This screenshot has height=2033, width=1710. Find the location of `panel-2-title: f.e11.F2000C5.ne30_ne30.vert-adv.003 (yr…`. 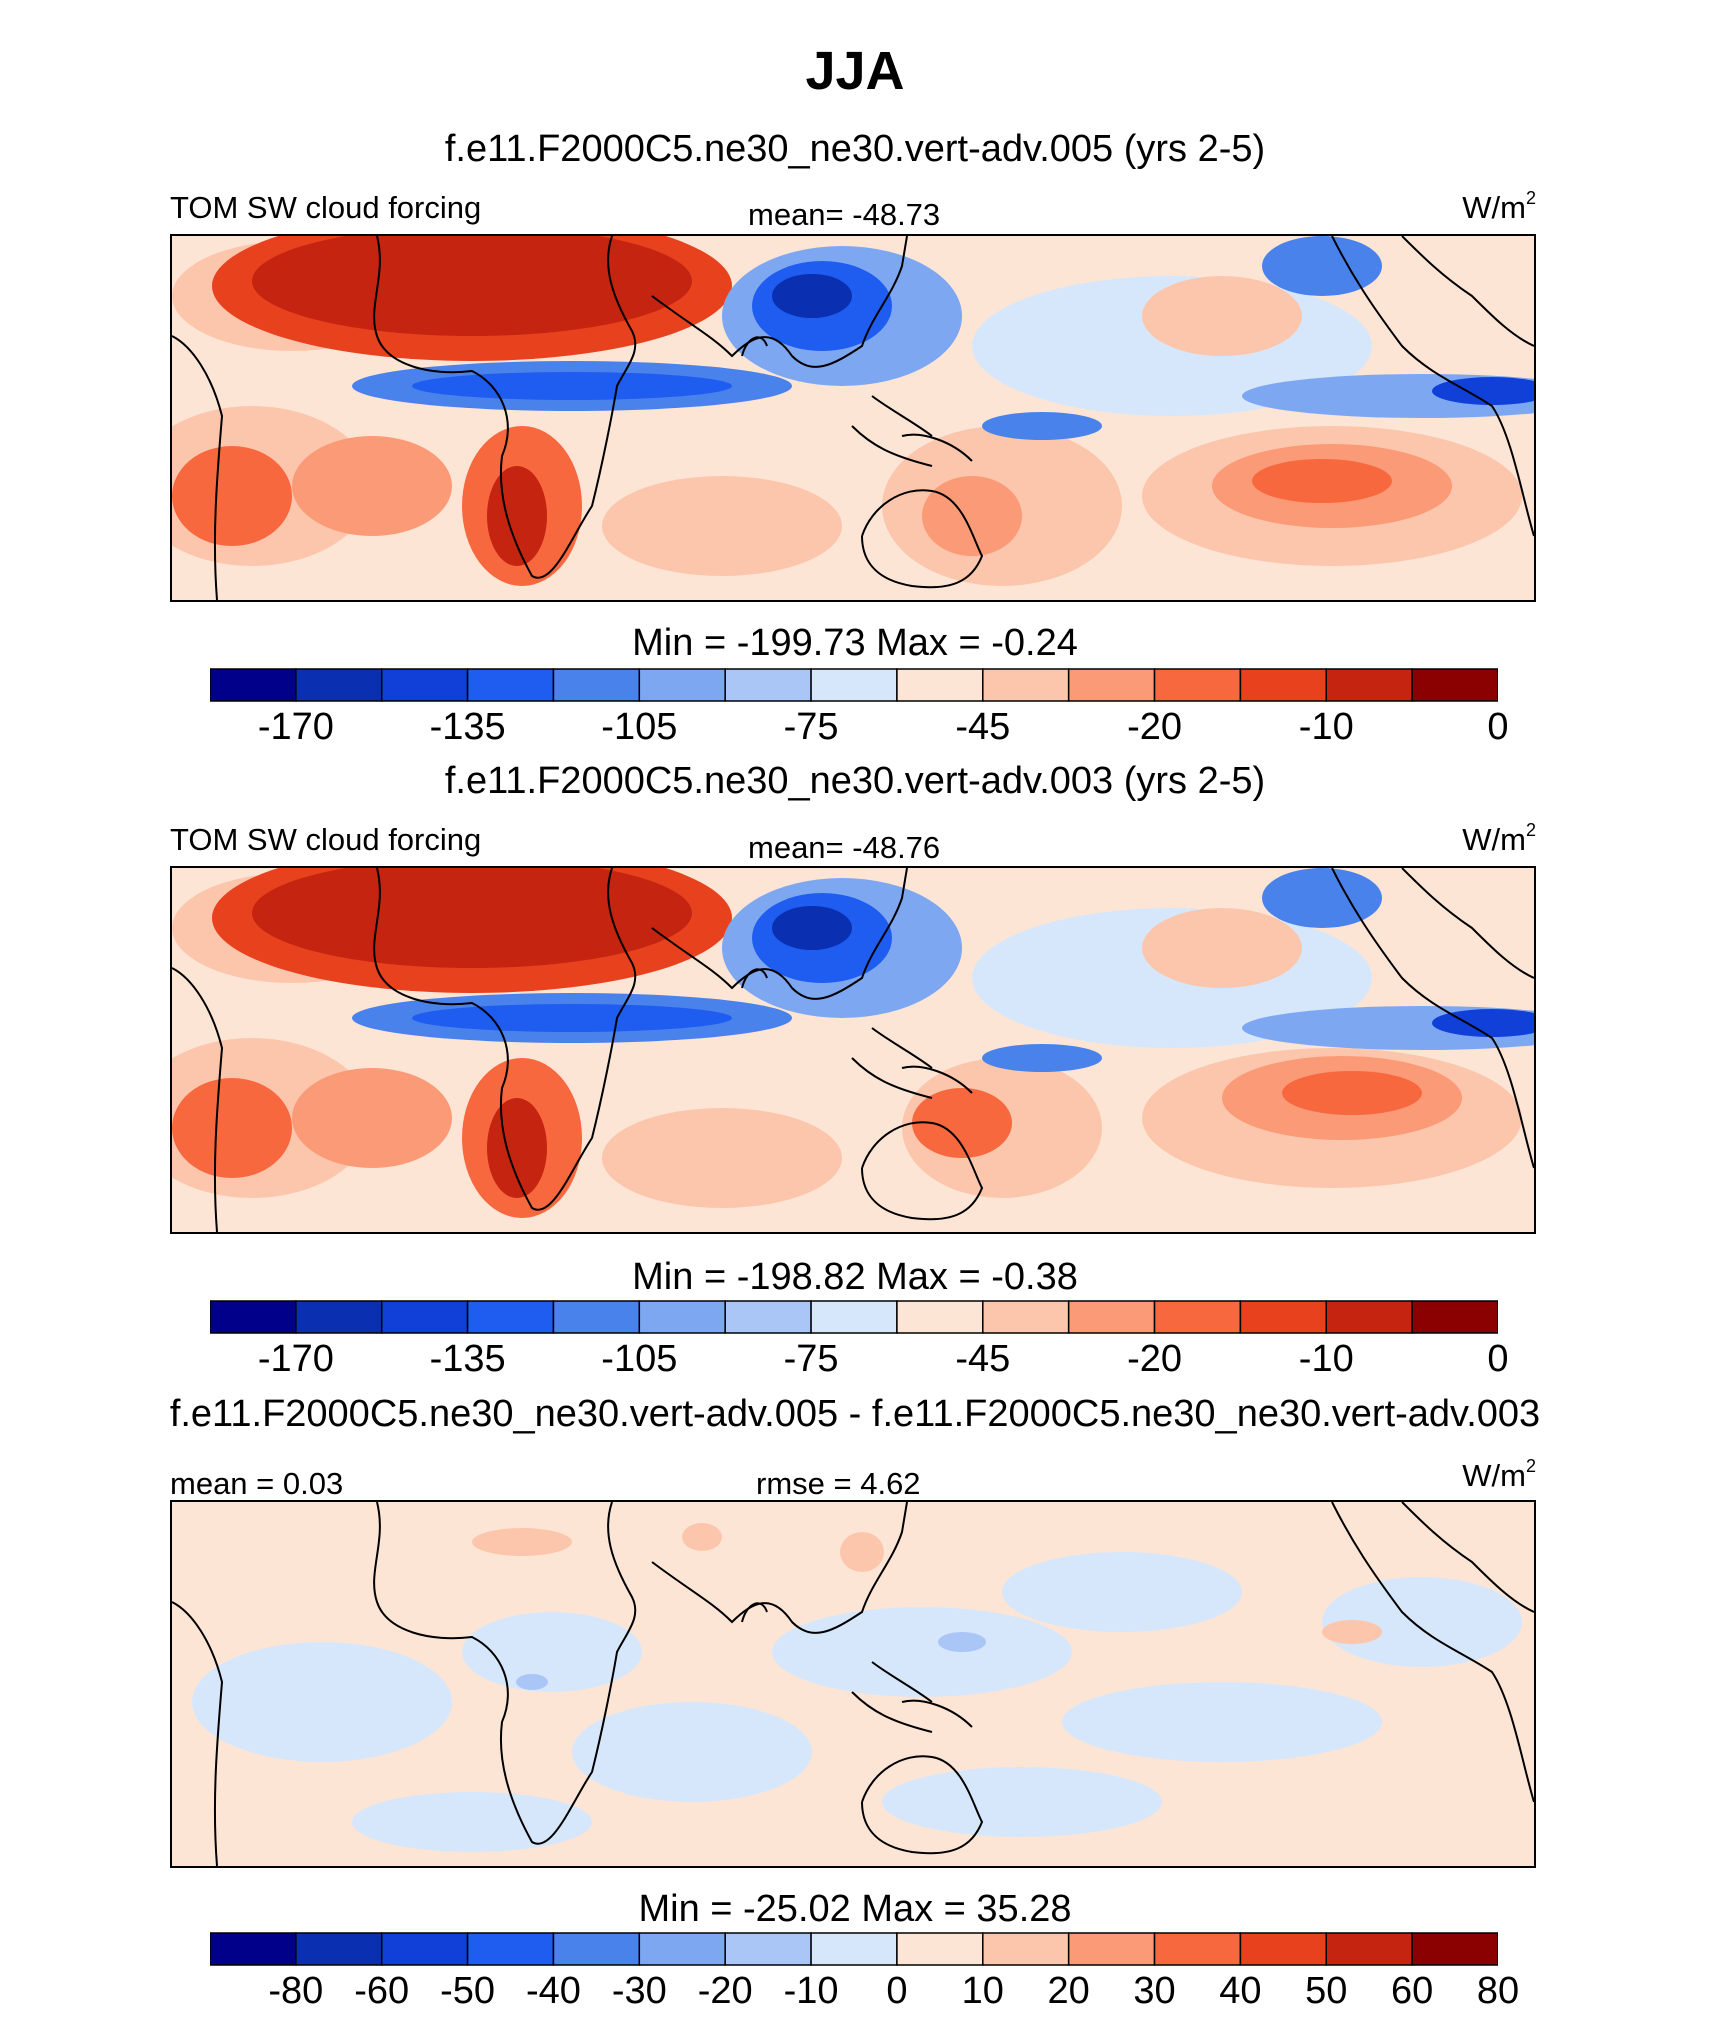

panel-2-title: f.e11.F2000C5.ne30_ne30.vert-adv.003 (yr… is located at coordinates (855, 781).